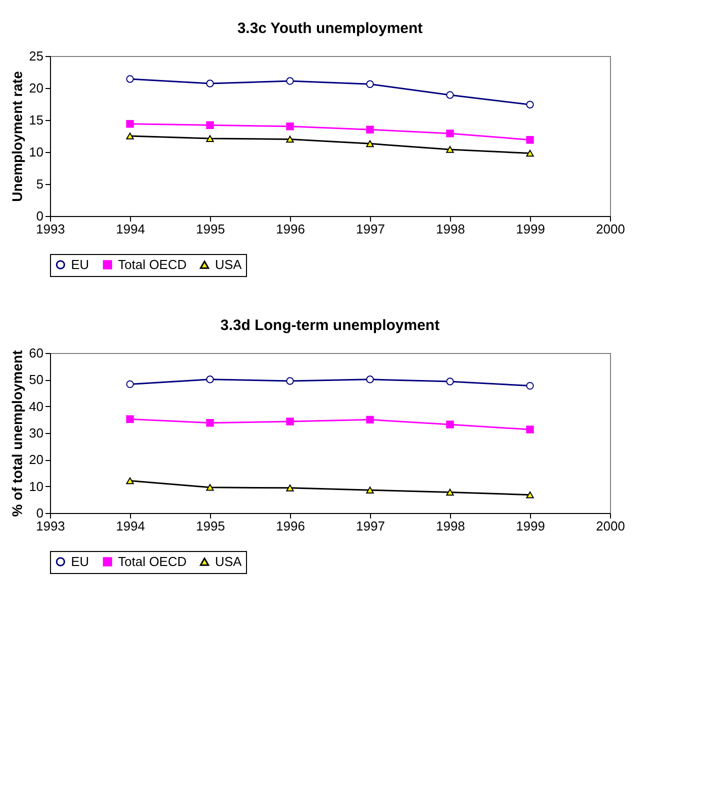 The height and width of the screenshot is (793, 701). Describe the element at coordinates (17, 136) in the screenshot. I see `y-axis-title: Unemployment rate` at that location.